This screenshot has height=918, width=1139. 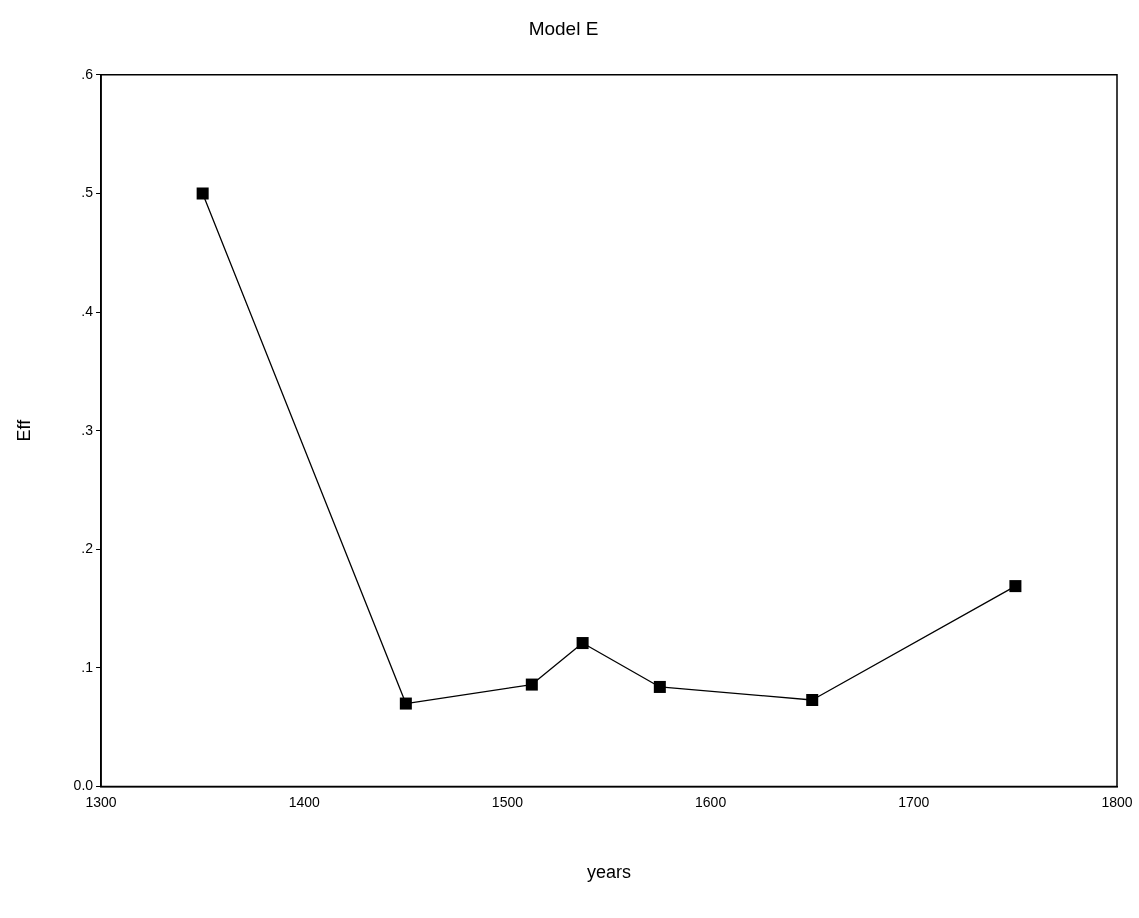 What do you see at coordinates (304, 801) in the screenshot?
I see `x-tick-label: 1400` at bounding box center [304, 801].